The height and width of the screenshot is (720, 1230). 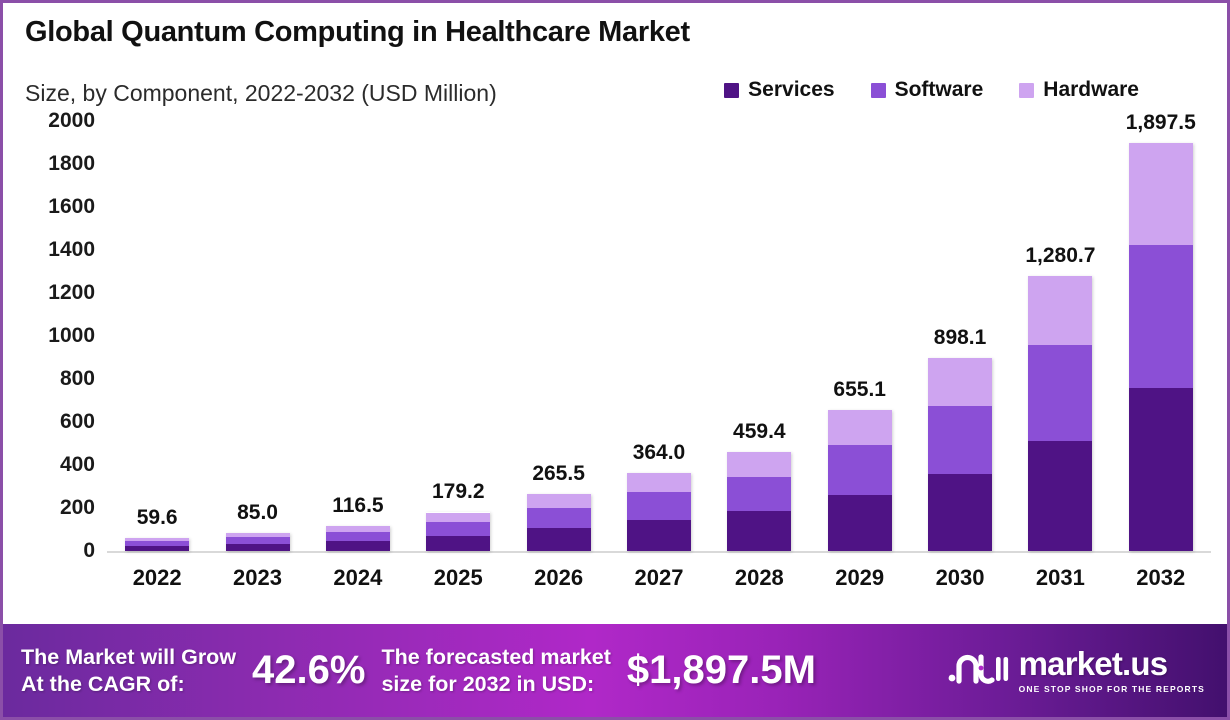 I want to click on y-axis-tick: 200, so click(x=77, y=507).